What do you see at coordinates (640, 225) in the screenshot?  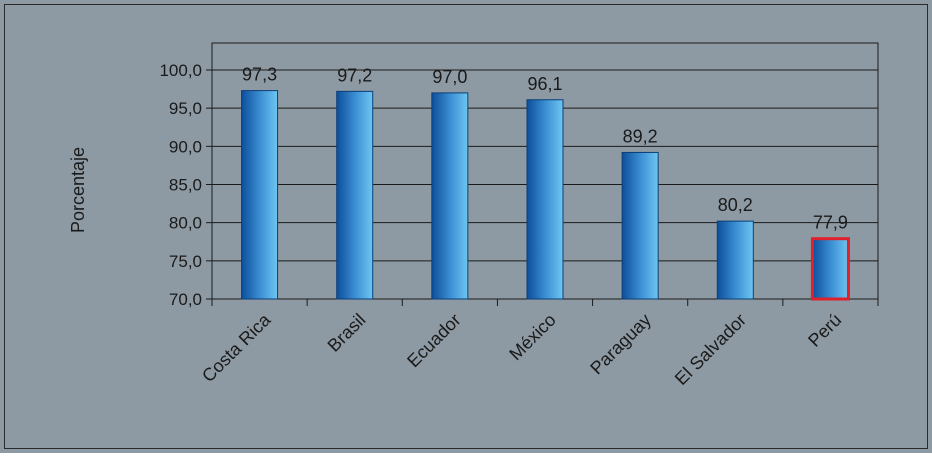 I see `bar-paraguay` at bounding box center [640, 225].